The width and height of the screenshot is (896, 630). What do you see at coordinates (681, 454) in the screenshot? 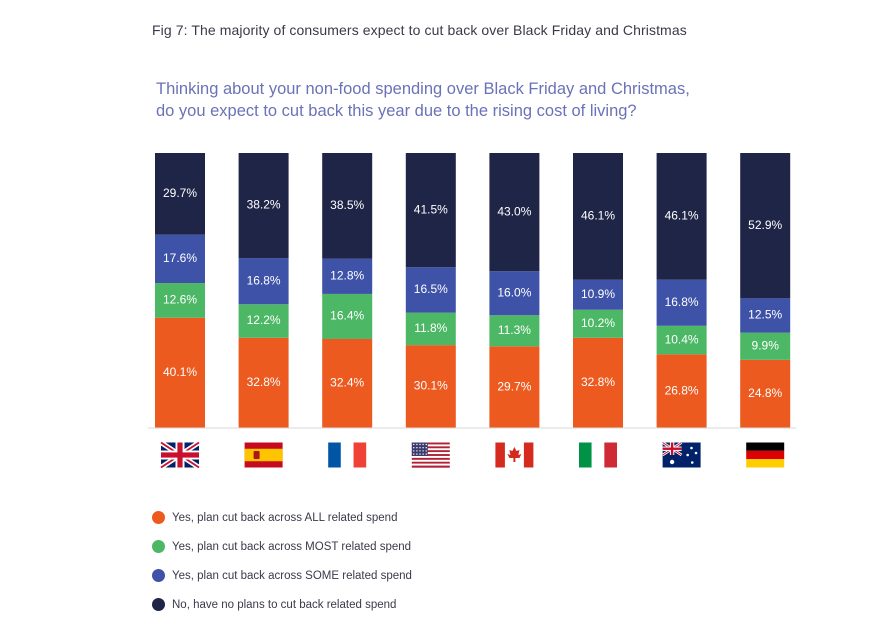
I see `australia-flag-icon` at bounding box center [681, 454].